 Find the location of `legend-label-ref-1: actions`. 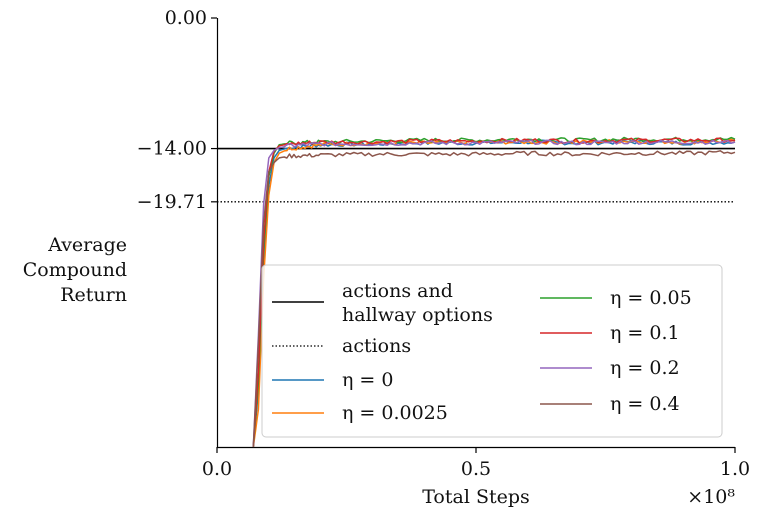

legend-label-ref-1: actions is located at coordinates (376, 346).